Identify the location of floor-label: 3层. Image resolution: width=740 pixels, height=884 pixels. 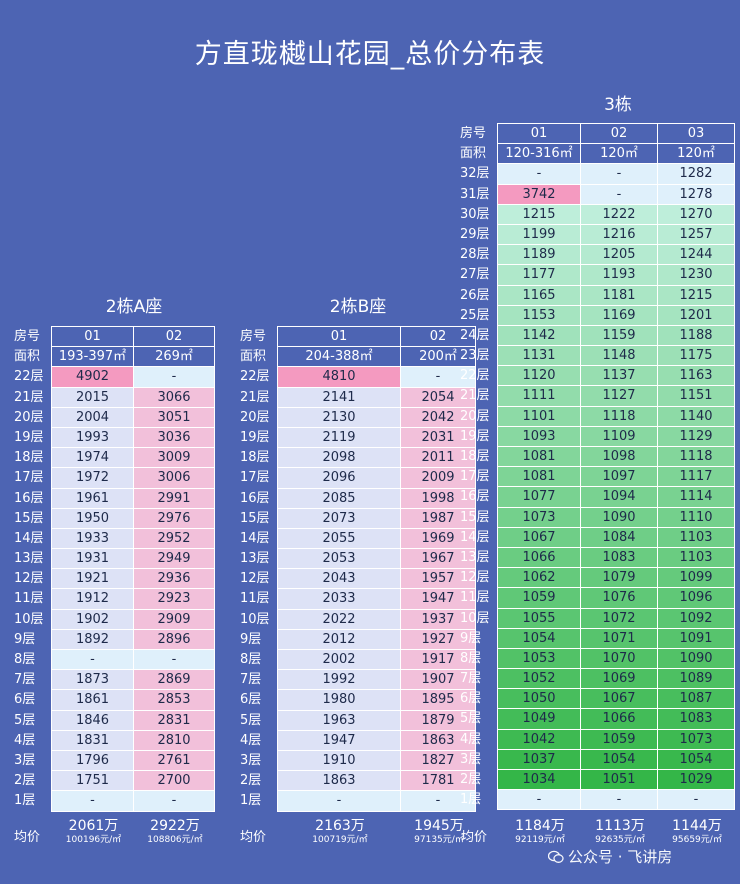
(25, 760).